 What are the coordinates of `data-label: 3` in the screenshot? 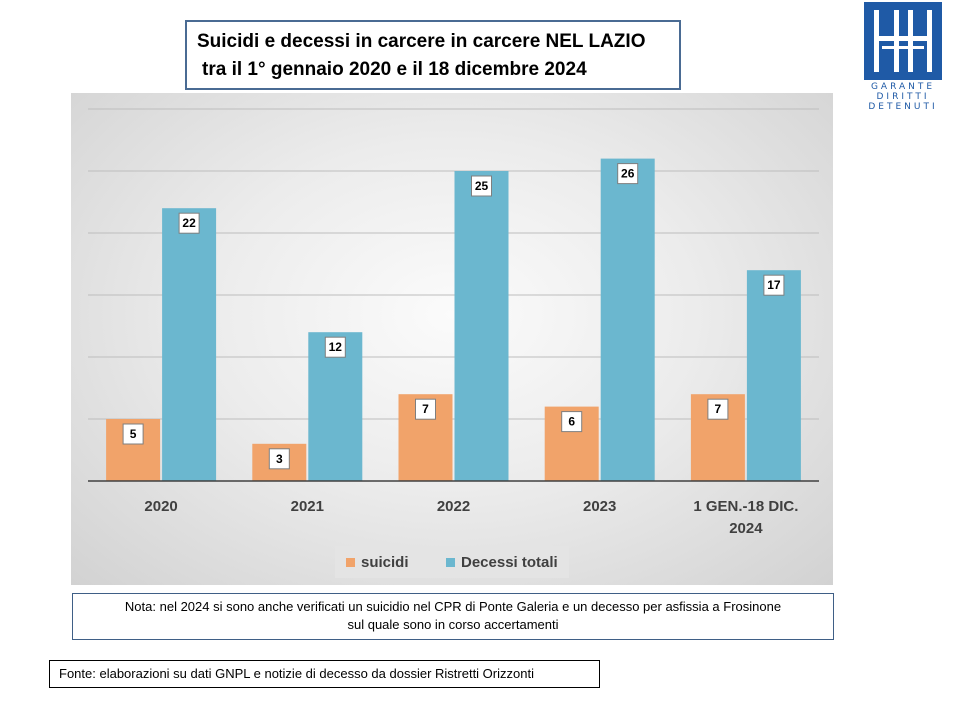 It's located at (279, 459).